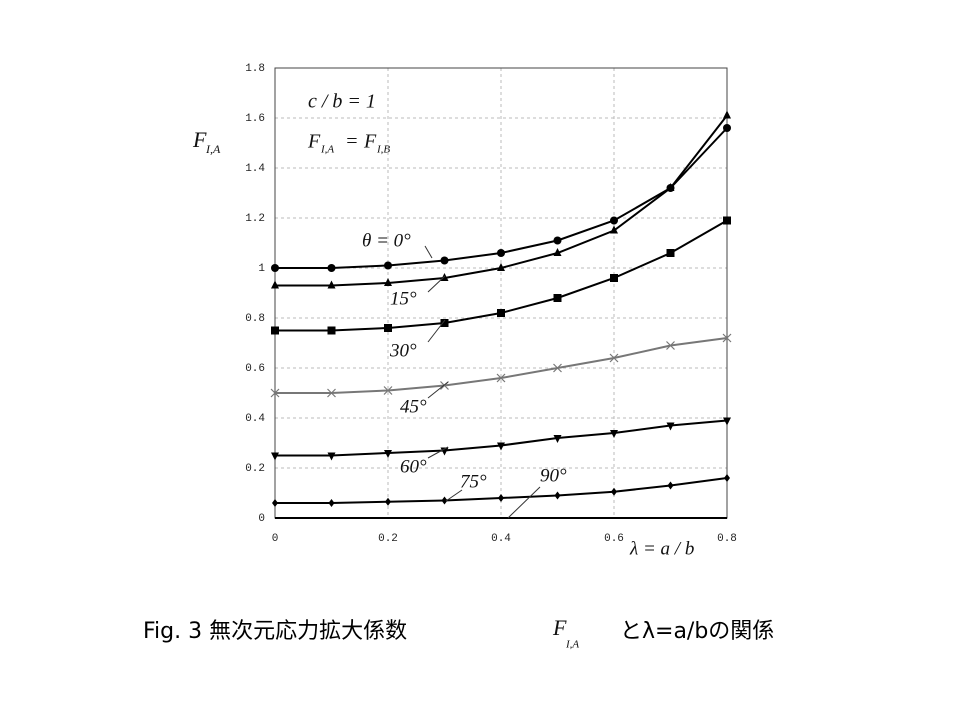  What do you see at coordinates (697, 631) in the screenshot?
I see `caption: とλ=a/bの関係` at bounding box center [697, 631].